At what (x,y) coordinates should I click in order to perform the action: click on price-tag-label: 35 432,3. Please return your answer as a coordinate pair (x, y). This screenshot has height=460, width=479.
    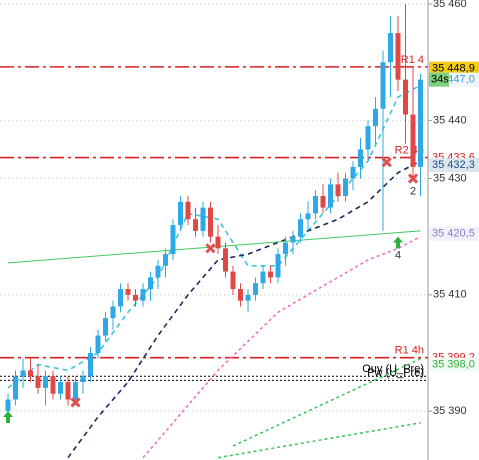
    Looking at the image, I should click on (453, 165).